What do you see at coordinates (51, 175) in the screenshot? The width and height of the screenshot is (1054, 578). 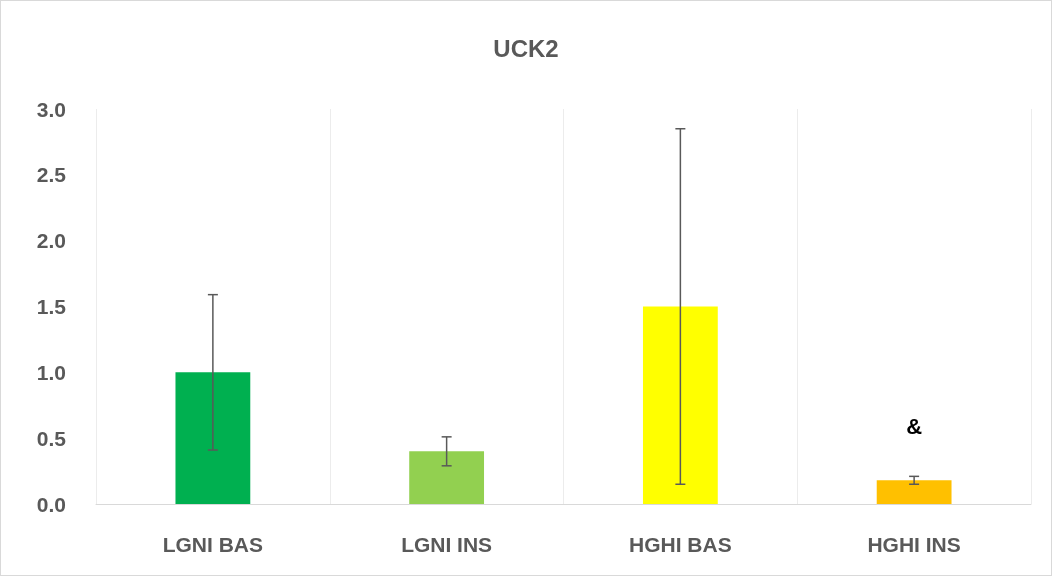 I see `y-tick-label: 2.5` at bounding box center [51, 175].